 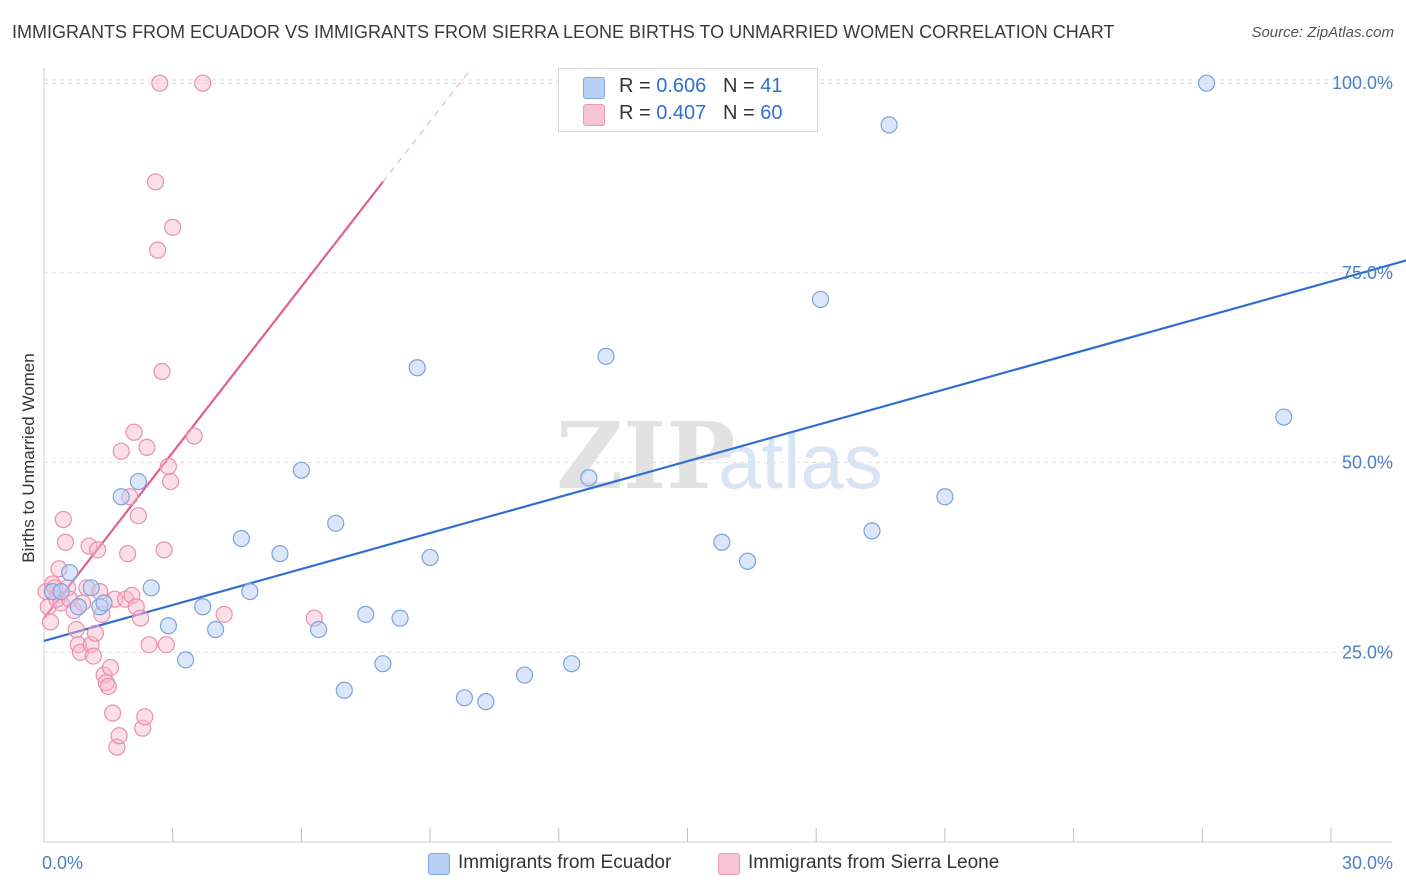 I want to click on x-tick-label: 0.0%, so click(x=62, y=863).